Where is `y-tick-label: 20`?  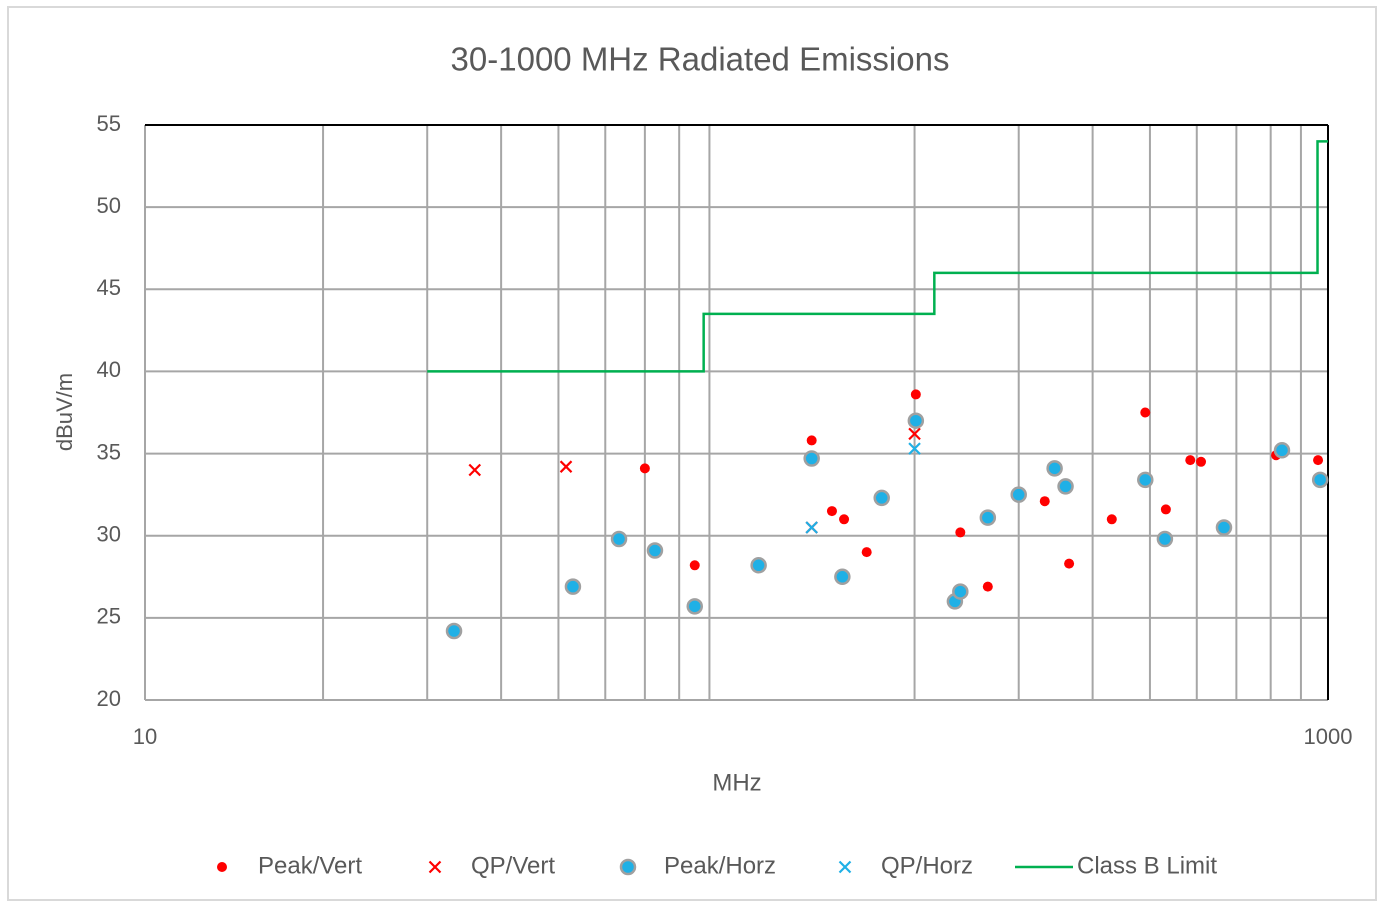 y-tick-label: 20 is located at coordinates (109, 698).